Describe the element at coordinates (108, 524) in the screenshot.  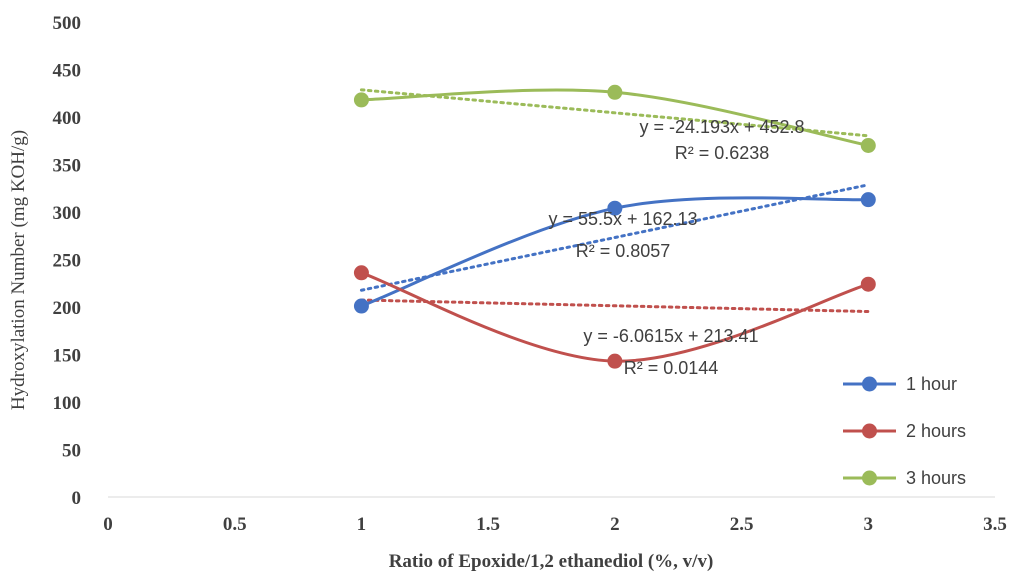
I see `x-tick-label: 0` at that location.